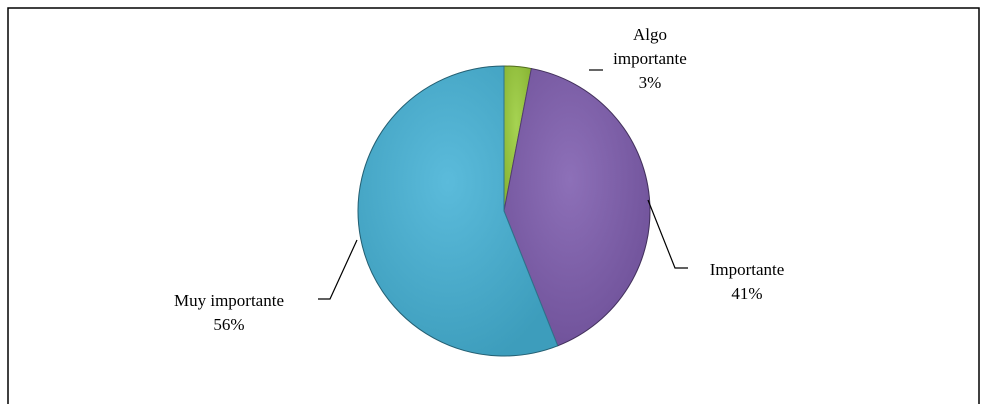 The image size is (987, 404). What do you see at coordinates (229, 312) in the screenshot?
I see `slice-label: Muy importante 56%` at bounding box center [229, 312].